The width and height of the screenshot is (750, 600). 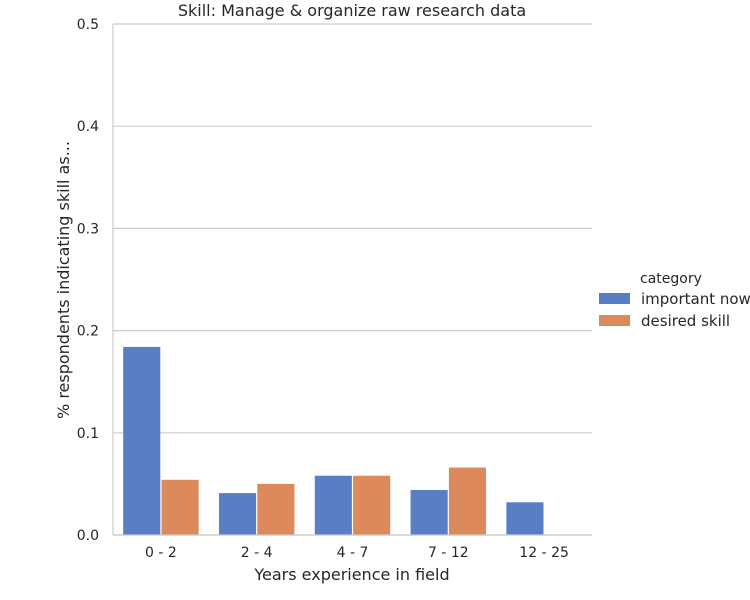 I want to click on legend-label-desired-skill: desired skill, so click(x=685, y=321).